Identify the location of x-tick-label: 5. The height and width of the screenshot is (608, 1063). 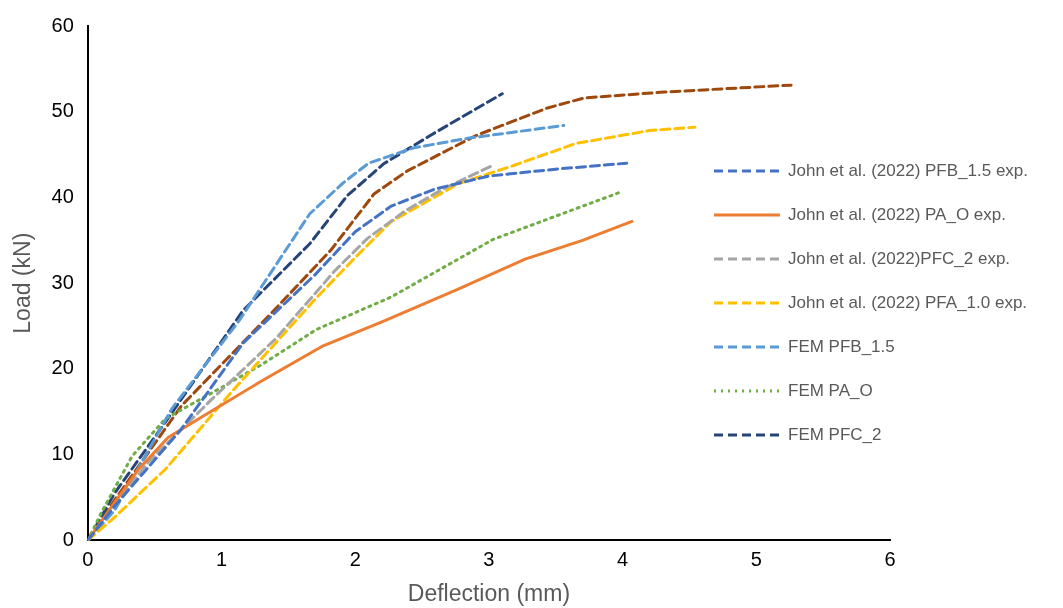
(756, 558).